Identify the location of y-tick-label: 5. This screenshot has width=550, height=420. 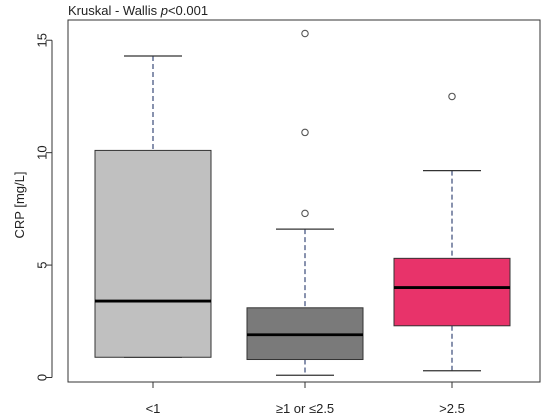
(42, 264).